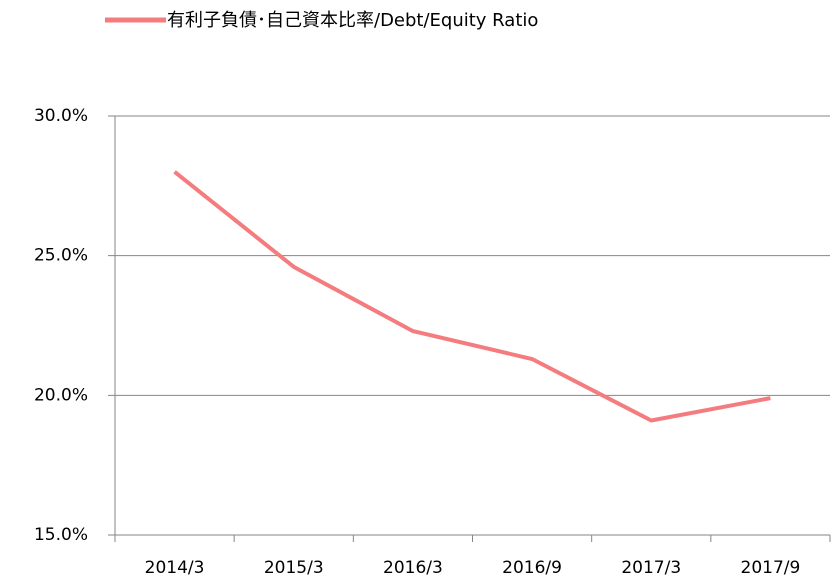 The height and width of the screenshot is (582, 832). What do you see at coordinates (61, 256) in the screenshot?
I see `y-tick-label: 25.0%` at bounding box center [61, 256].